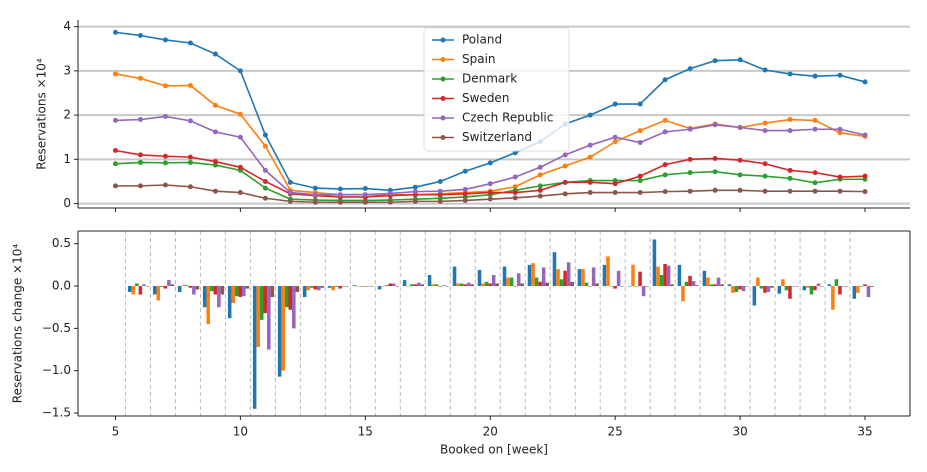 The image size is (927, 472). What do you see at coordinates (443, 98) in the screenshot?
I see `legend-marker` at bounding box center [443, 98].